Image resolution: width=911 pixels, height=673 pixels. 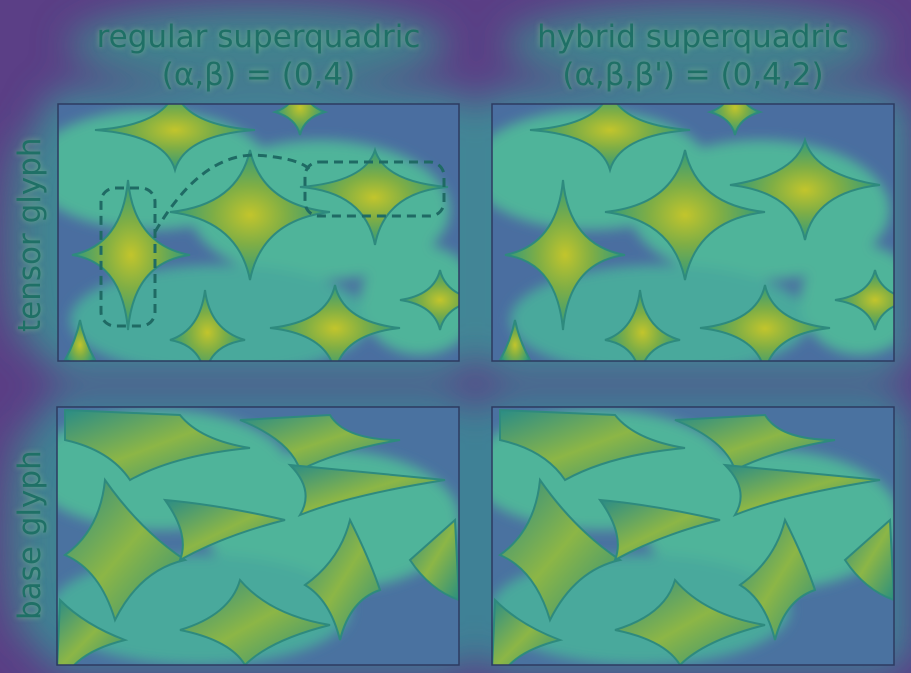 What do you see at coordinates (30, 234) in the screenshot?
I see `row-label-tensor-glyph: tensor glyph` at bounding box center [30, 234].